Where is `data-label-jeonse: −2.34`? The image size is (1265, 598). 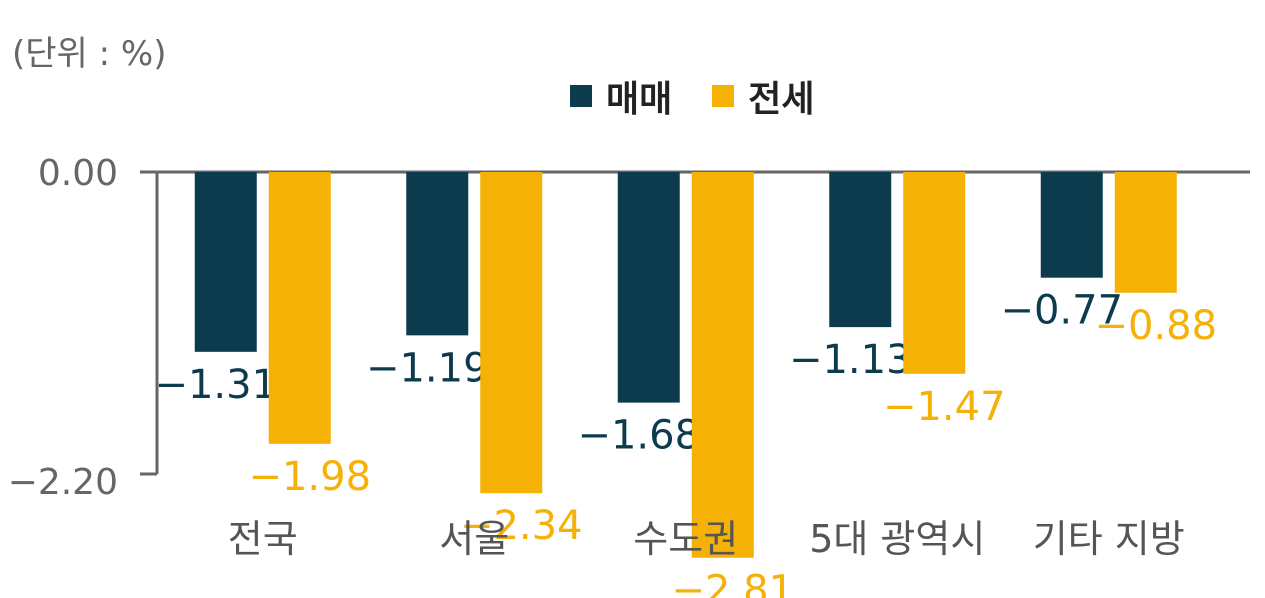 data-label-jeonse: −2.34 is located at coordinates (521, 526).